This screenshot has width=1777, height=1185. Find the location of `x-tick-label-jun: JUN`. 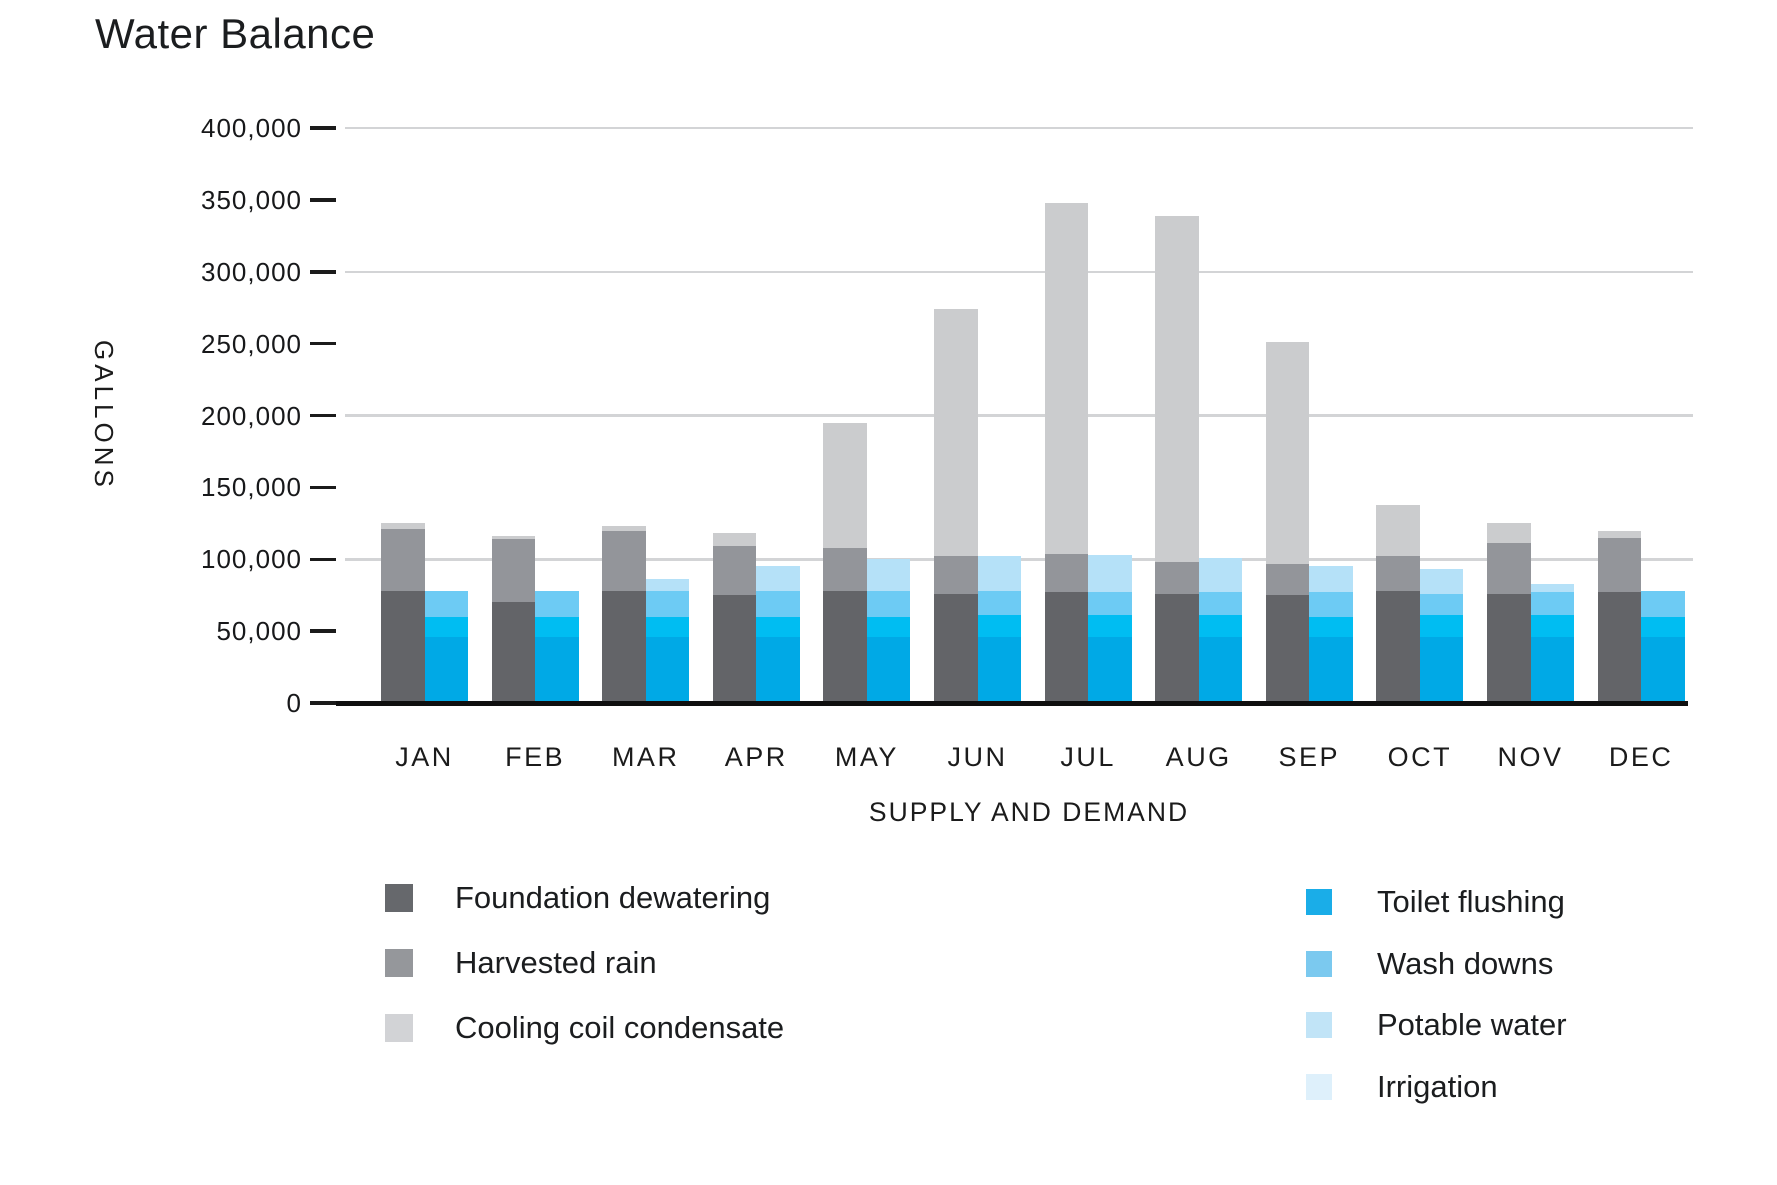

x-tick-label-jun: JUN is located at coordinates (977, 757).